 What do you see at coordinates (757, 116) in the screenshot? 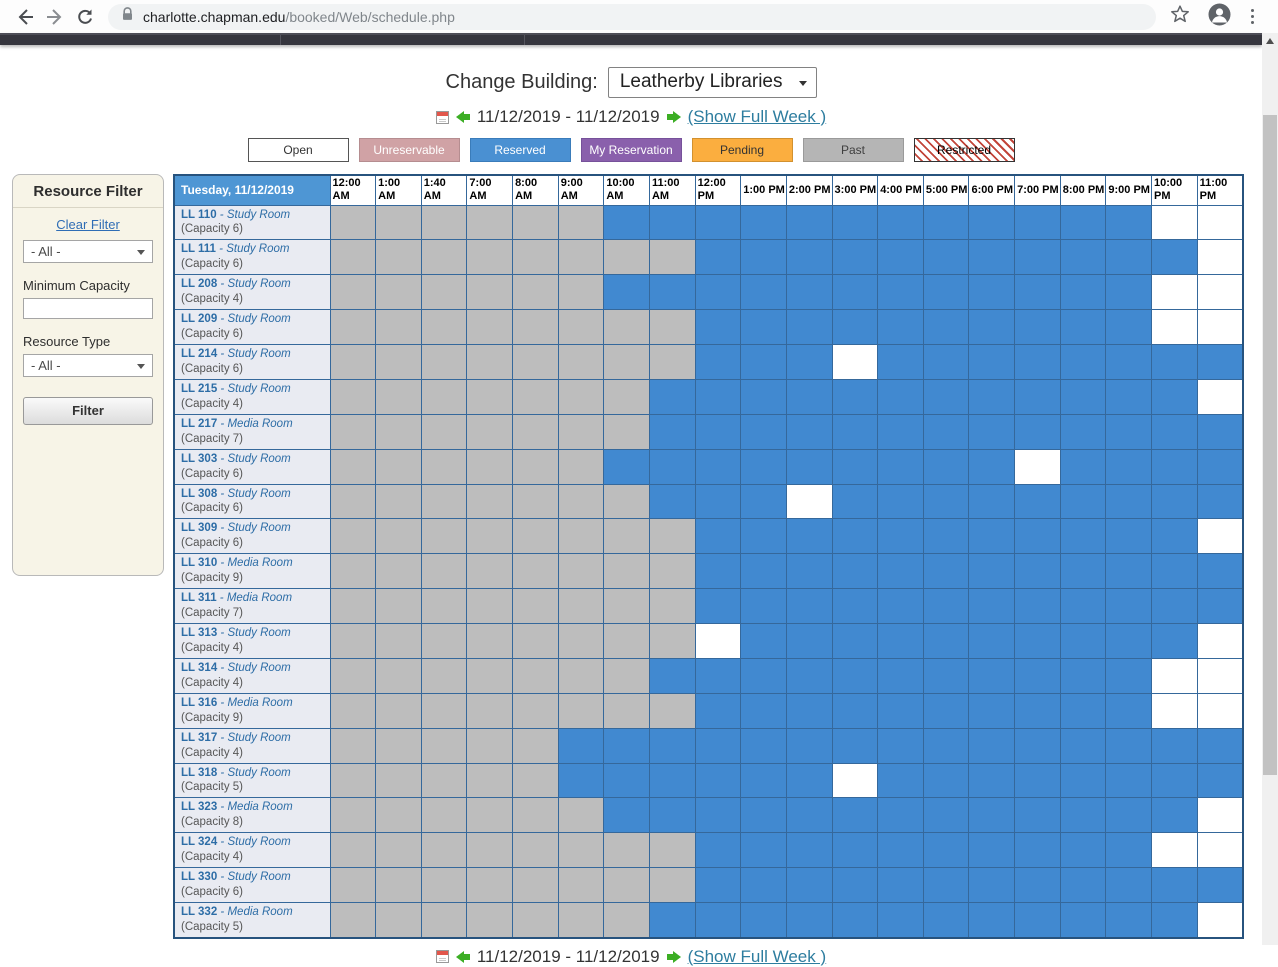
I see `show-full-week-link: (Show Full Week )` at bounding box center [757, 116].